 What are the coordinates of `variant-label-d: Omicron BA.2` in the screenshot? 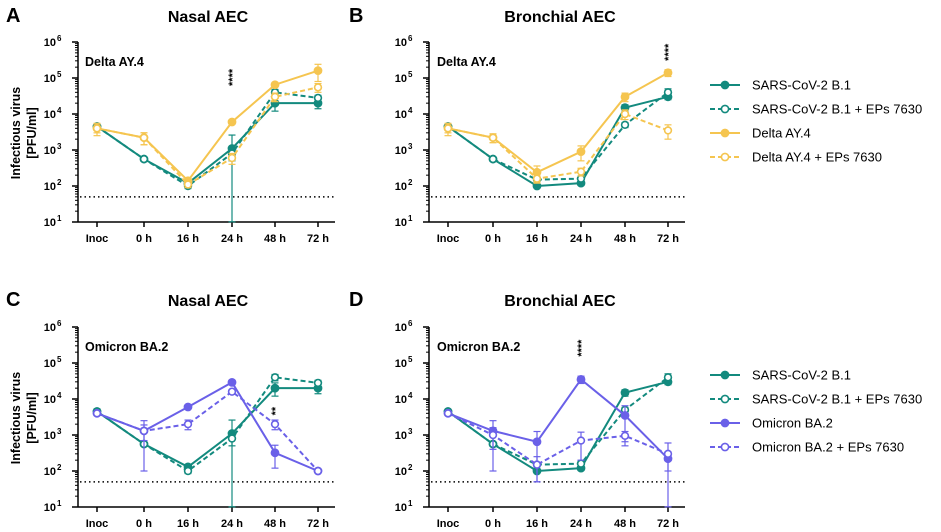 It's located at (478, 347).